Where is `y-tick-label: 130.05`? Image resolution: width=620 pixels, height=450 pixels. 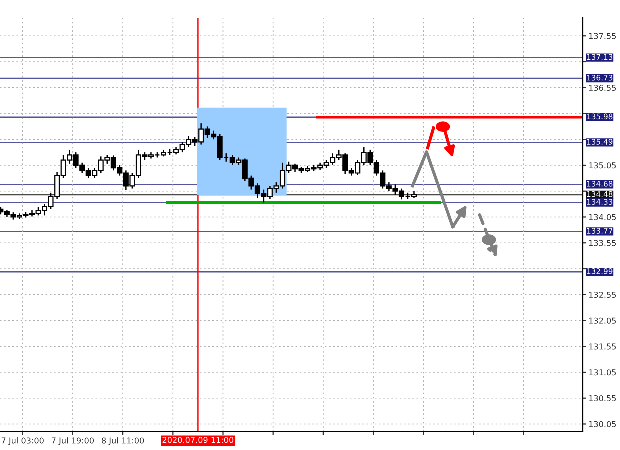
y-tick-label: 130.05 is located at coordinates (602, 424).